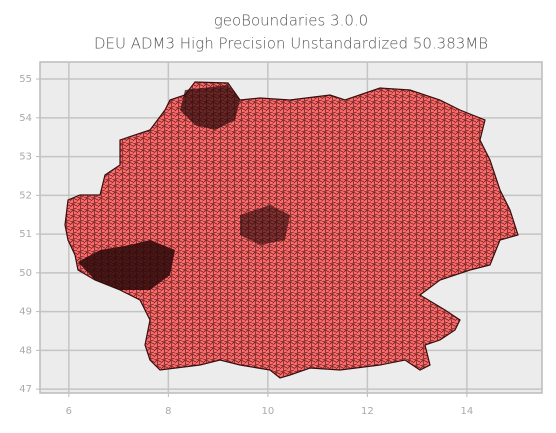 This screenshot has height=433, width=556. I want to click on y-tick-label: 52, so click(25, 195).